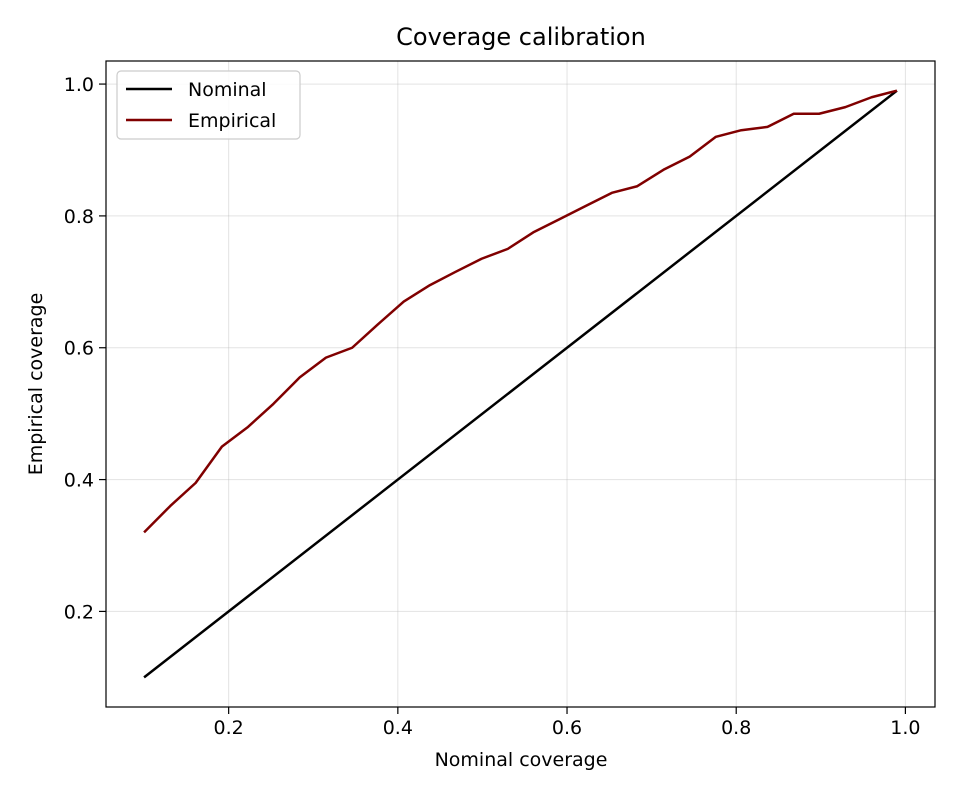 The image size is (960, 800). Describe the element at coordinates (79, 481) in the screenshot. I see `y-tick-label: 0.4` at that location.